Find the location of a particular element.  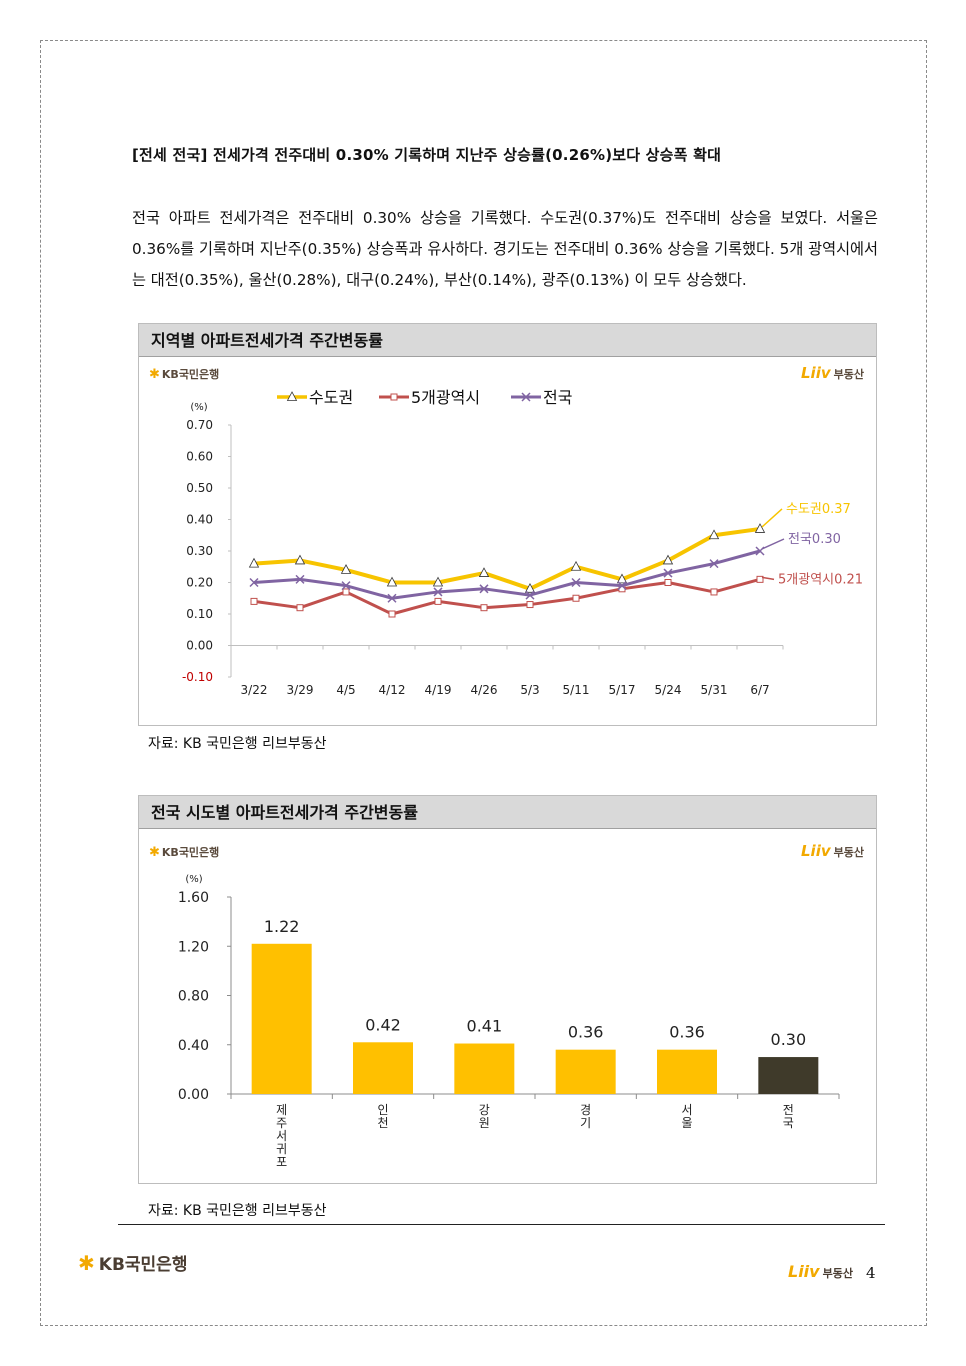

footer-kb-text: KB국민은행 is located at coordinates (143, 1265).